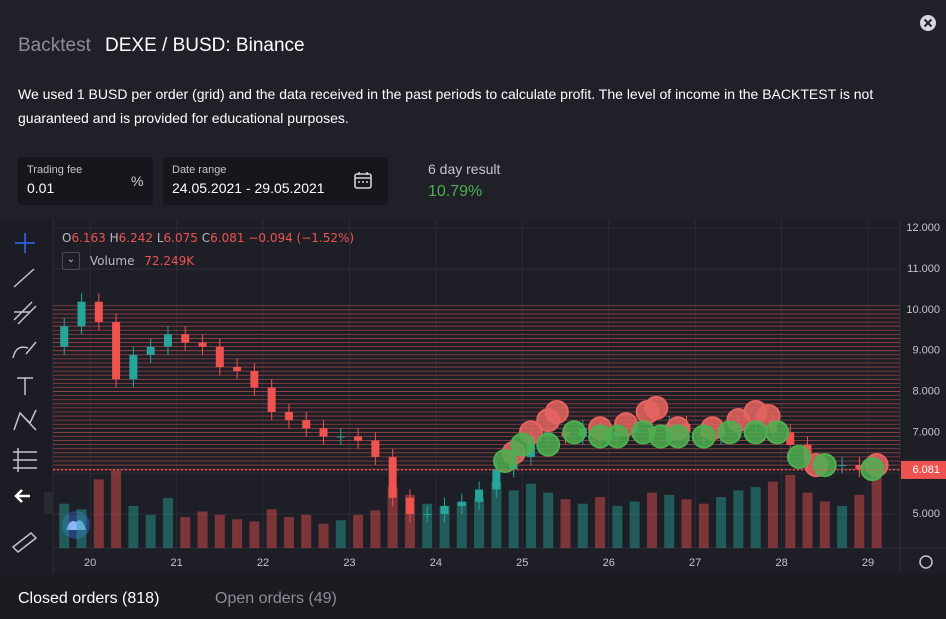  What do you see at coordinates (926, 514) in the screenshot?
I see `y-tick-label: 5.000` at bounding box center [926, 514].